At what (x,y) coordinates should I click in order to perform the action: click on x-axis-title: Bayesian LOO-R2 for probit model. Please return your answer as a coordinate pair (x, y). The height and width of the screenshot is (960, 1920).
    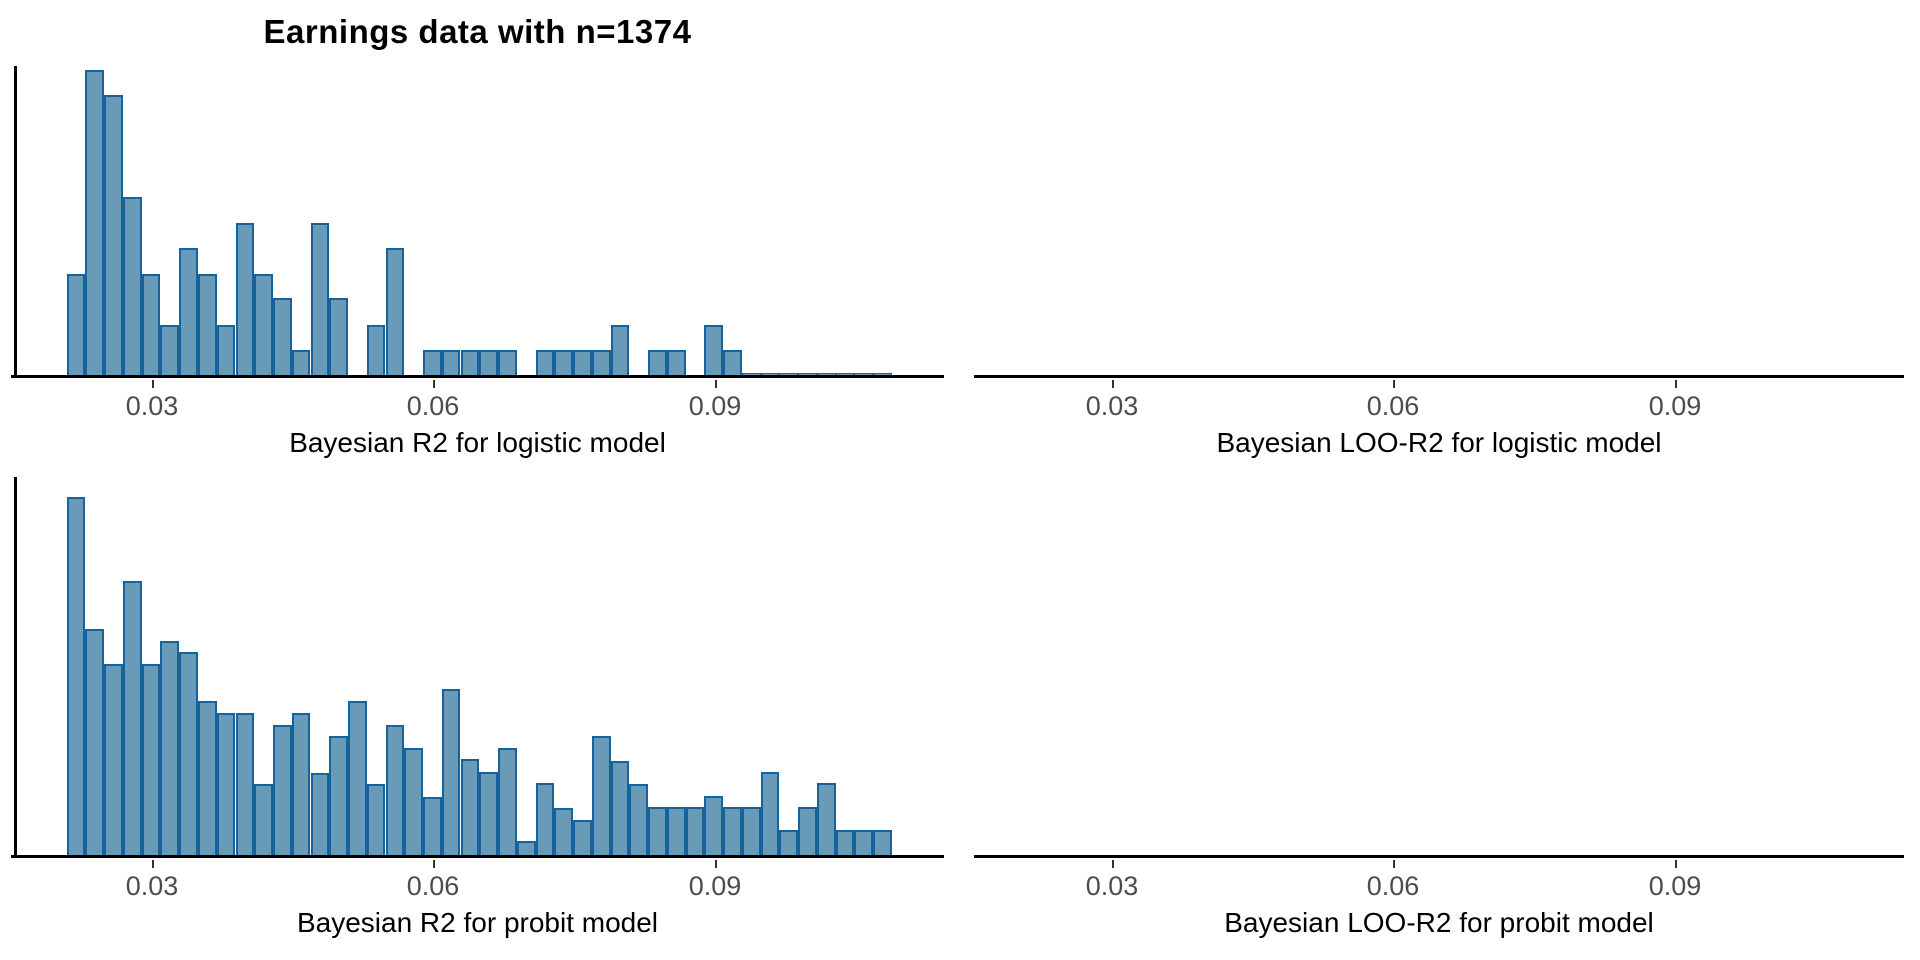
    Looking at the image, I should click on (1439, 922).